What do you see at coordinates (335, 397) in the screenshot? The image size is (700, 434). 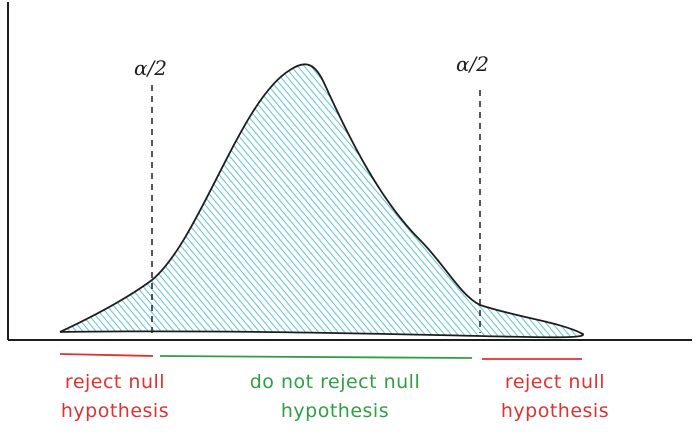 I see `accept-label: do not reject null hypothesis` at bounding box center [335, 397].